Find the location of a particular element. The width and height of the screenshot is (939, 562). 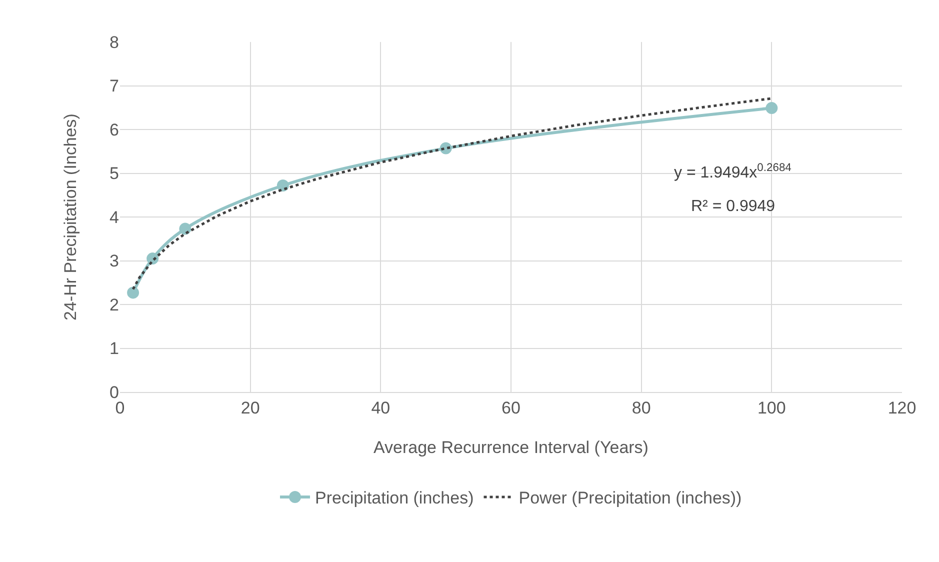

y-tick-label: 2 is located at coordinates (114, 304).